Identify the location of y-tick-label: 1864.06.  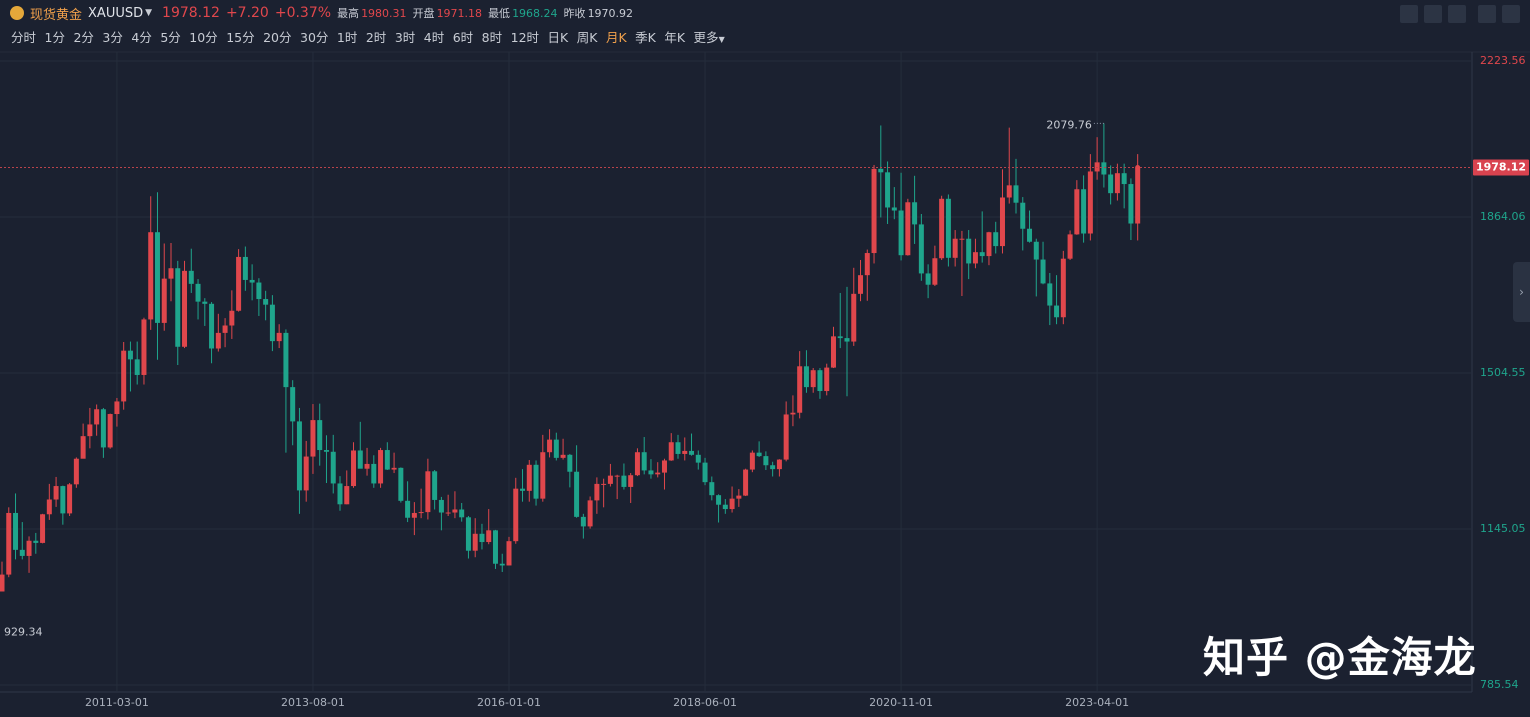
(1503, 216).